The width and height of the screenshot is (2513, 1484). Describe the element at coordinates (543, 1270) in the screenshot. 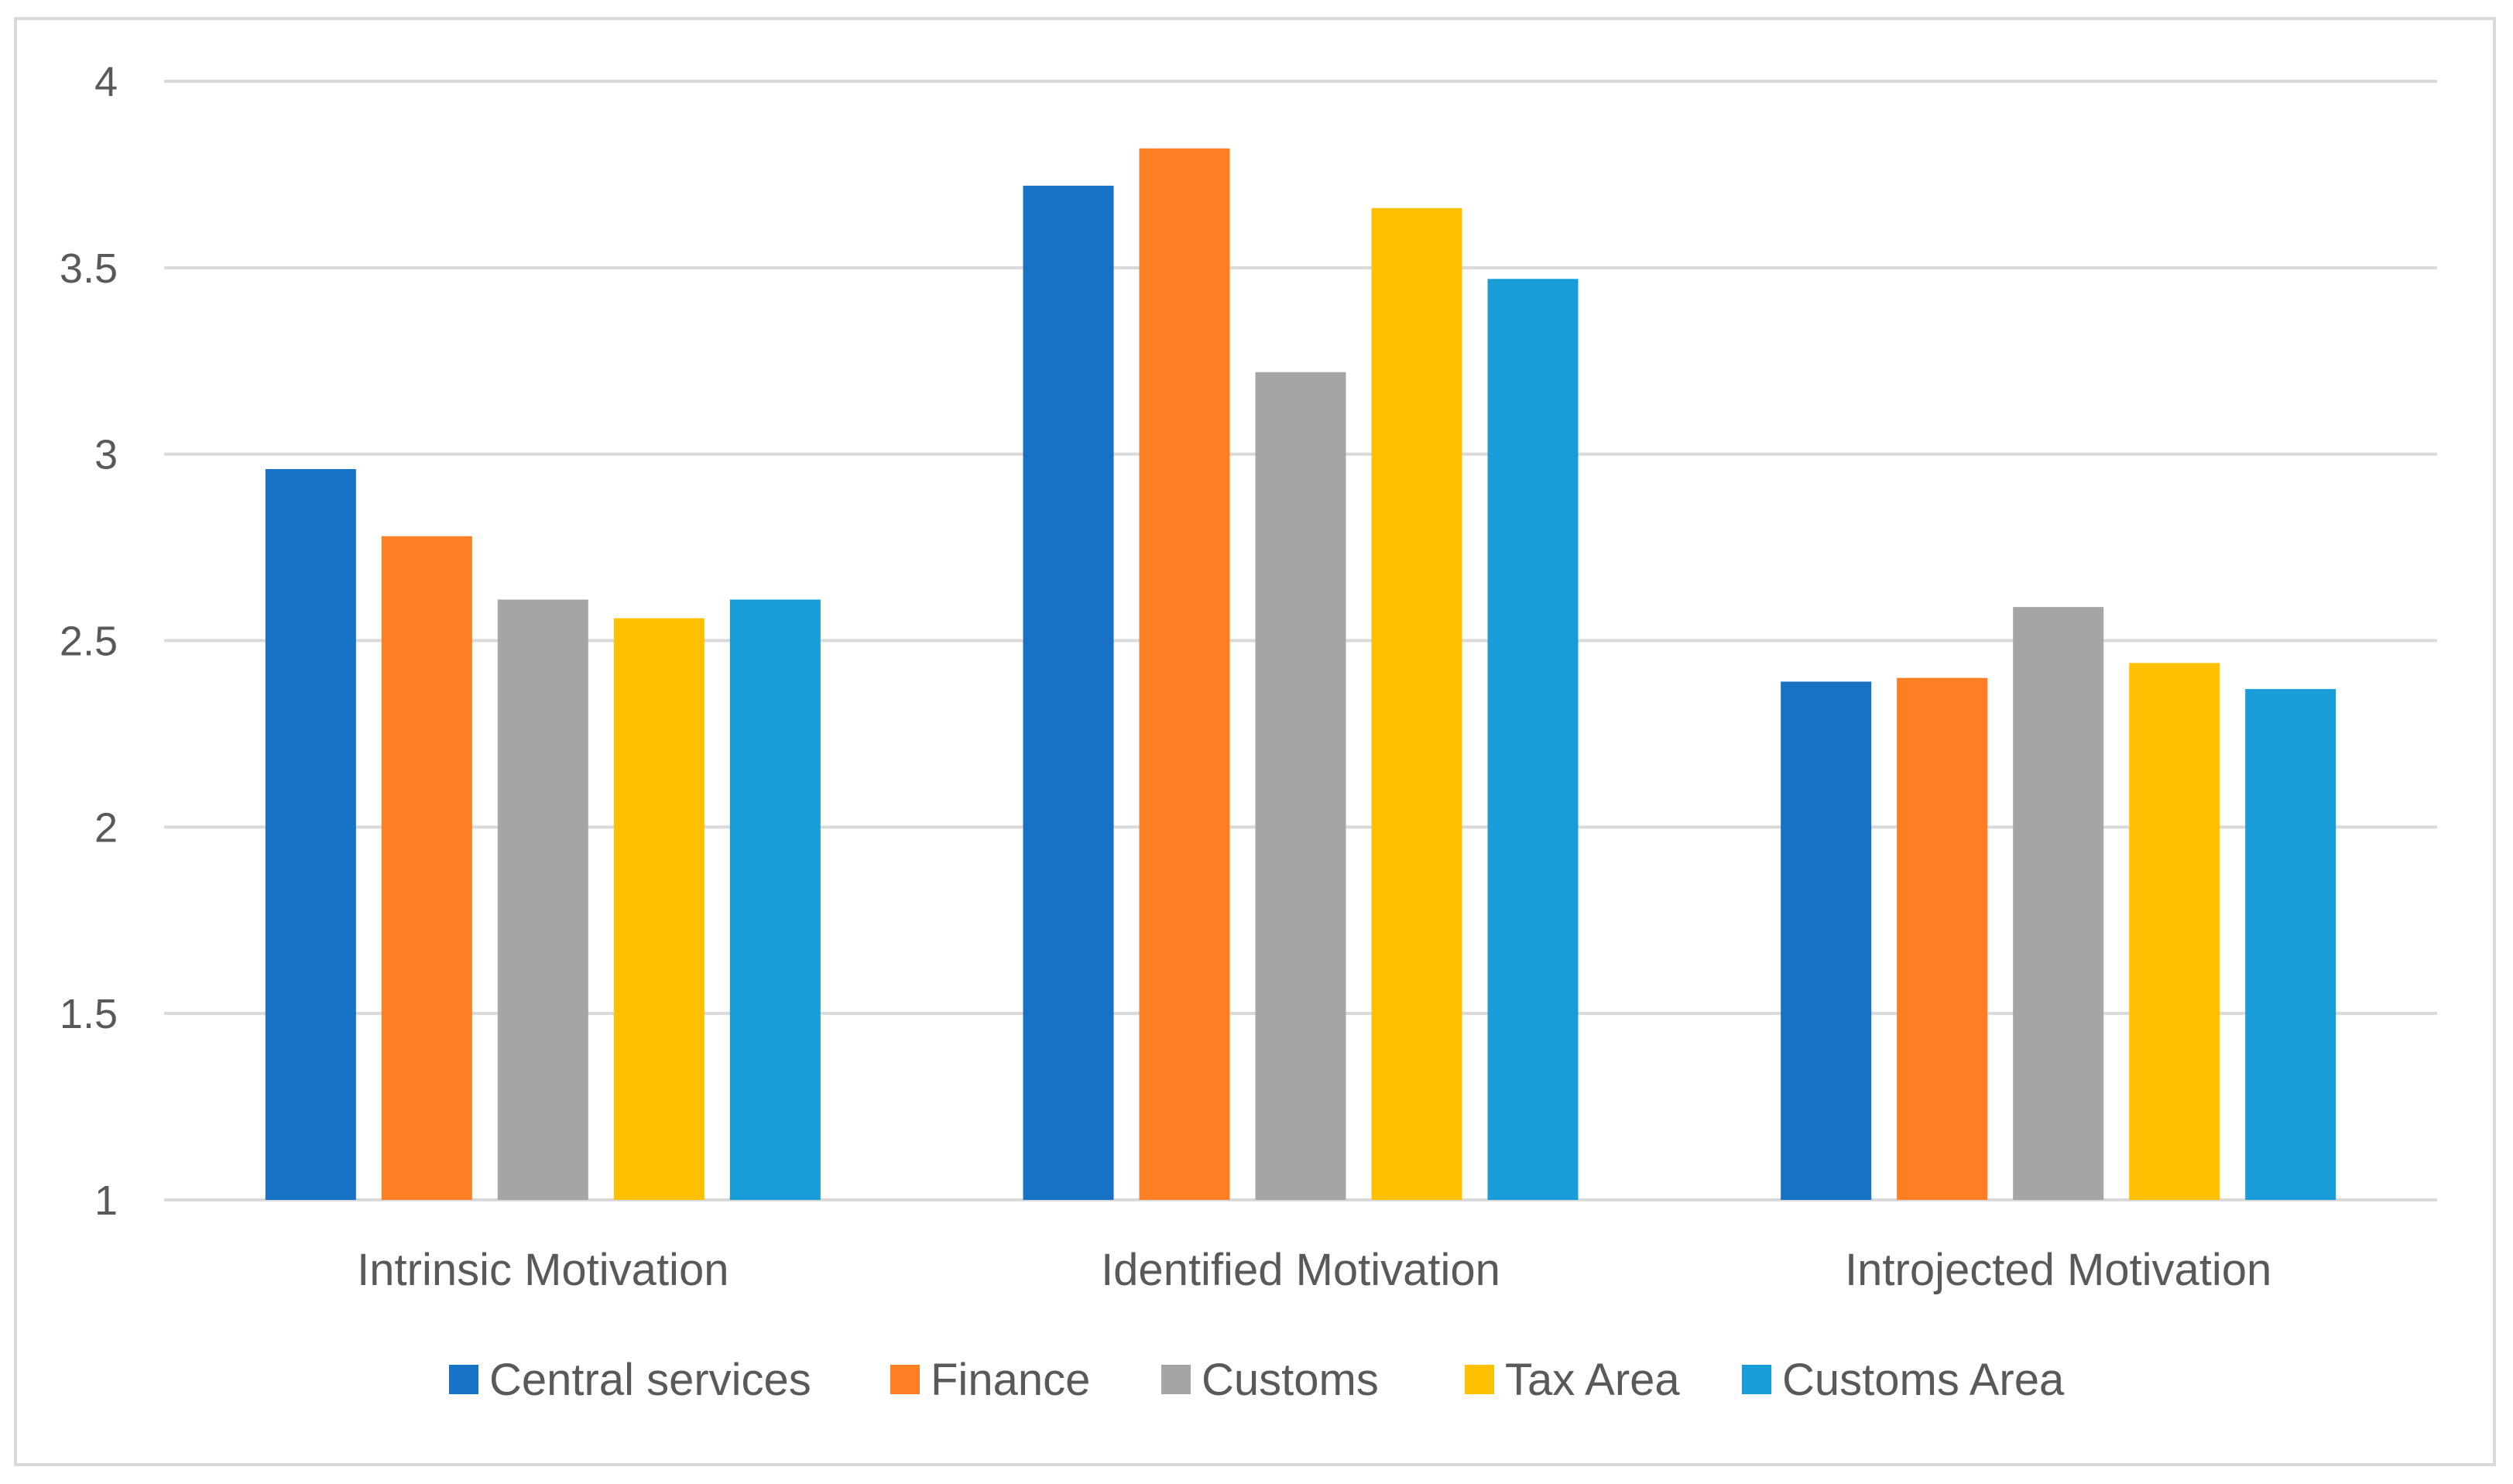

I see `x-category-label: Intrinsic Motivation` at that location.